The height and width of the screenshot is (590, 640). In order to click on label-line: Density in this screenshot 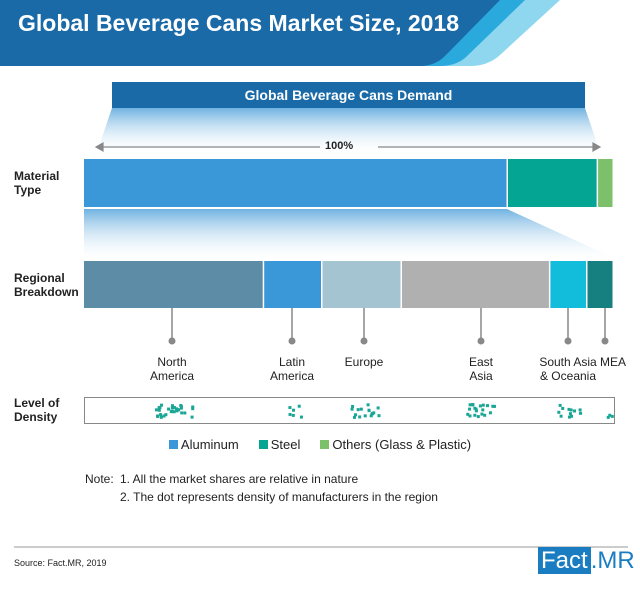, I will do `click(36, 417)`.